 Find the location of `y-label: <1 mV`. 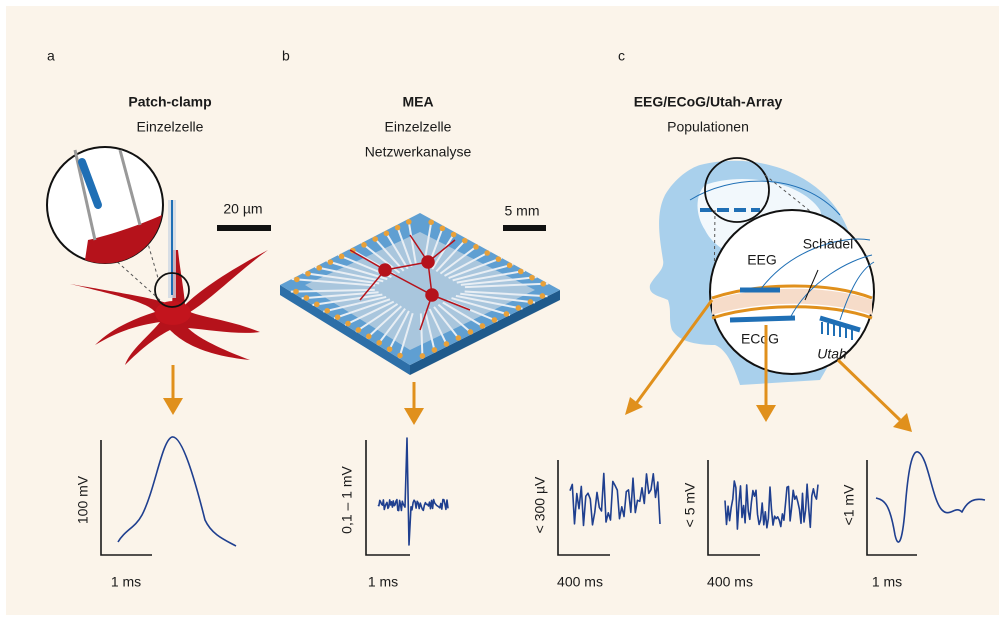

y-label: <1 mV is located at coordinates (849, 505).